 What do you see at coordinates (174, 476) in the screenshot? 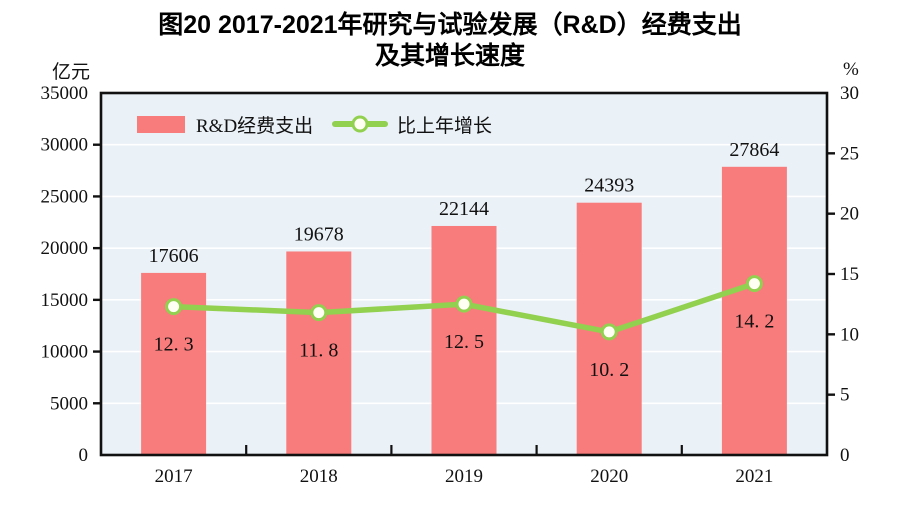
I see `x-axis-label-2017: 2017` at bounding box center [174, 476].